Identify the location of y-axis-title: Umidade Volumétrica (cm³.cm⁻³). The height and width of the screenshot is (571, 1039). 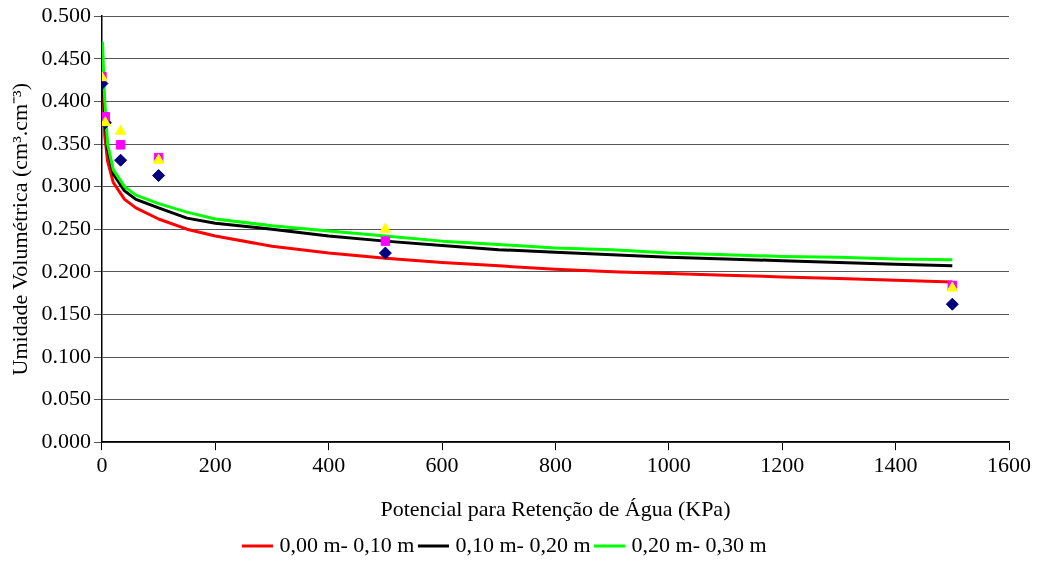
(19, 229).